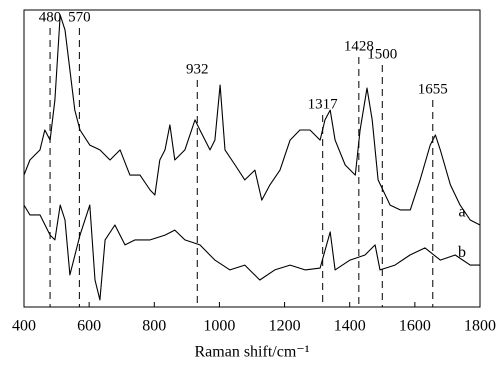 The height and width of the screenshot is (367, 502). Describe the element at coordinates (50, 17) in the screenshot. I see `reference-label: 480` at that location.